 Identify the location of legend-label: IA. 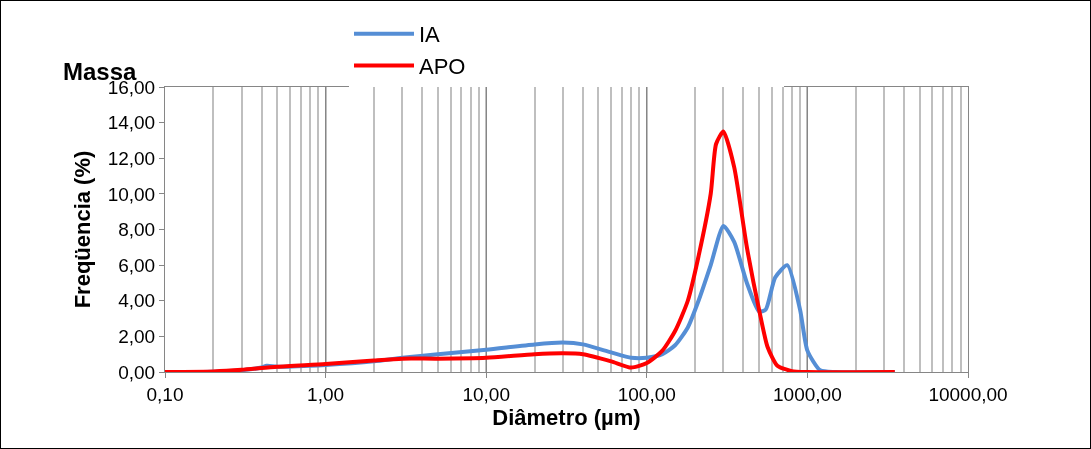
(430, 35).